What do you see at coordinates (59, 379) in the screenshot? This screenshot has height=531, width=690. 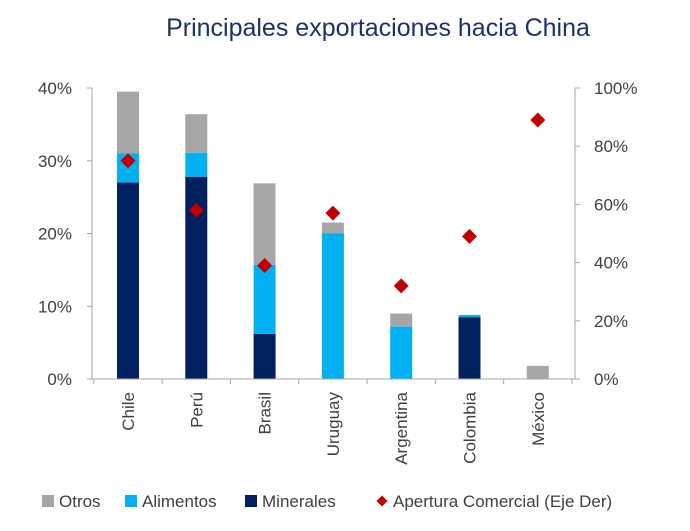 I see `left-tick-label: 0%` at bounding box center [59, 379].